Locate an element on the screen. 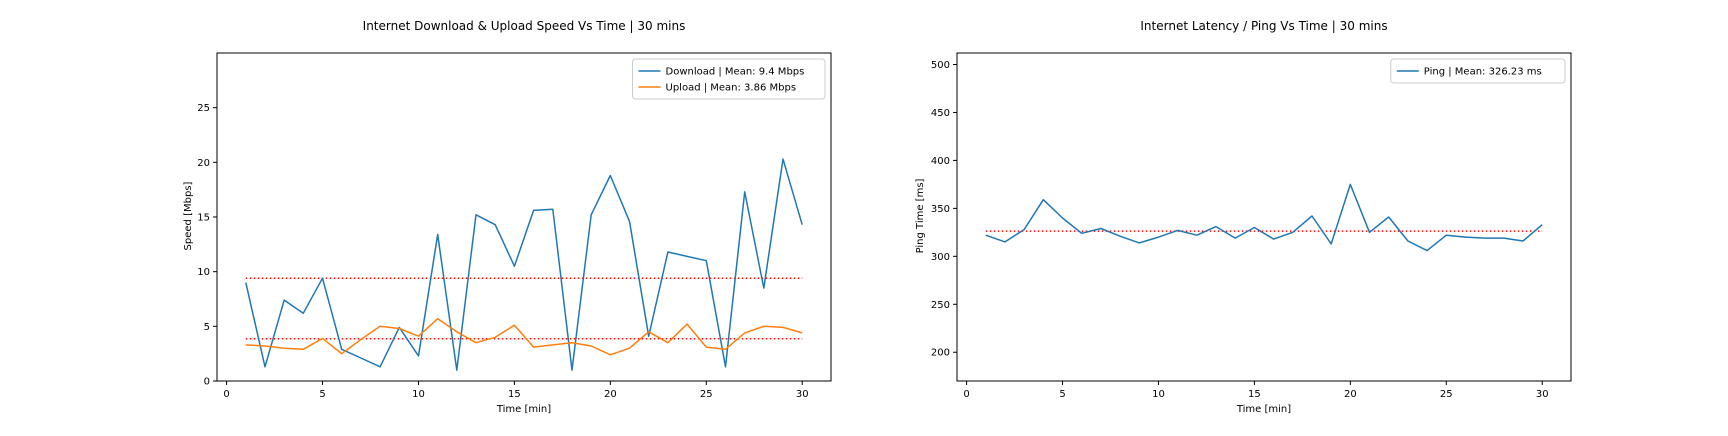 The height and width of the screenshot is (436, 1728). y-tick-label-ping: 250 is located at coordinates (940, 305).